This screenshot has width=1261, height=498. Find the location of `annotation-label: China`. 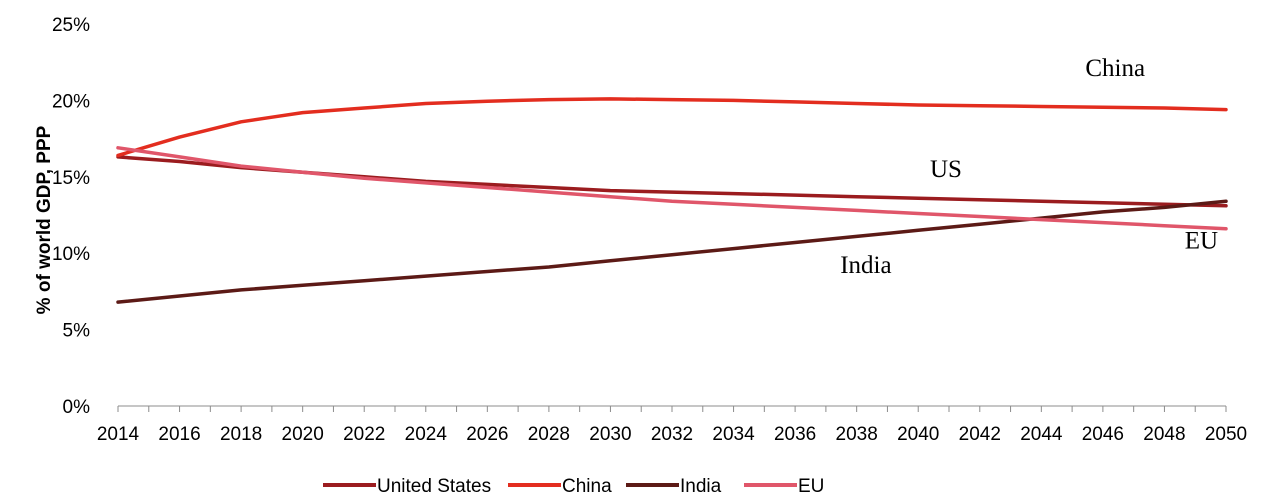

annotation-label: China is located at coordinates (1115, 68).